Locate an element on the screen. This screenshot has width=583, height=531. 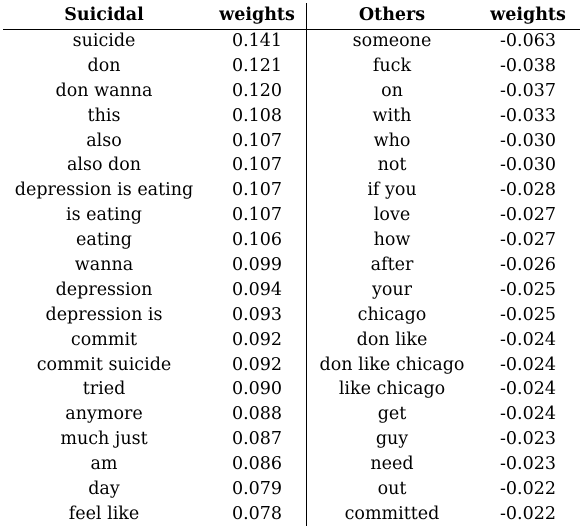
suicidal-term: depression is is located at coordinates (104, 314).